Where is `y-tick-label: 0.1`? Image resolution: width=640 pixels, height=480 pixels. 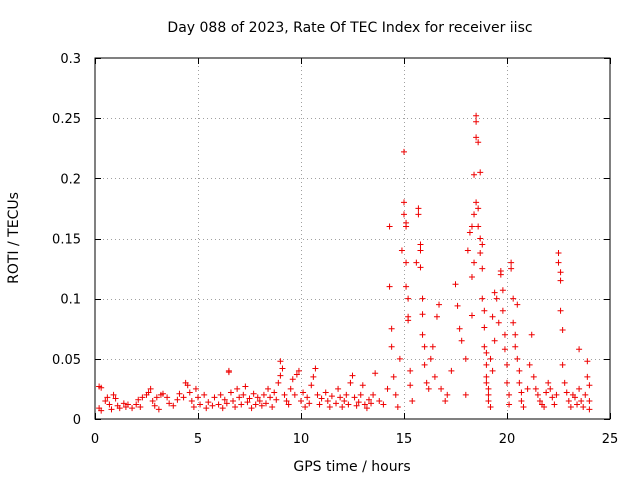
y-tick-label: 0.1 is located at coordinates (70, 300).